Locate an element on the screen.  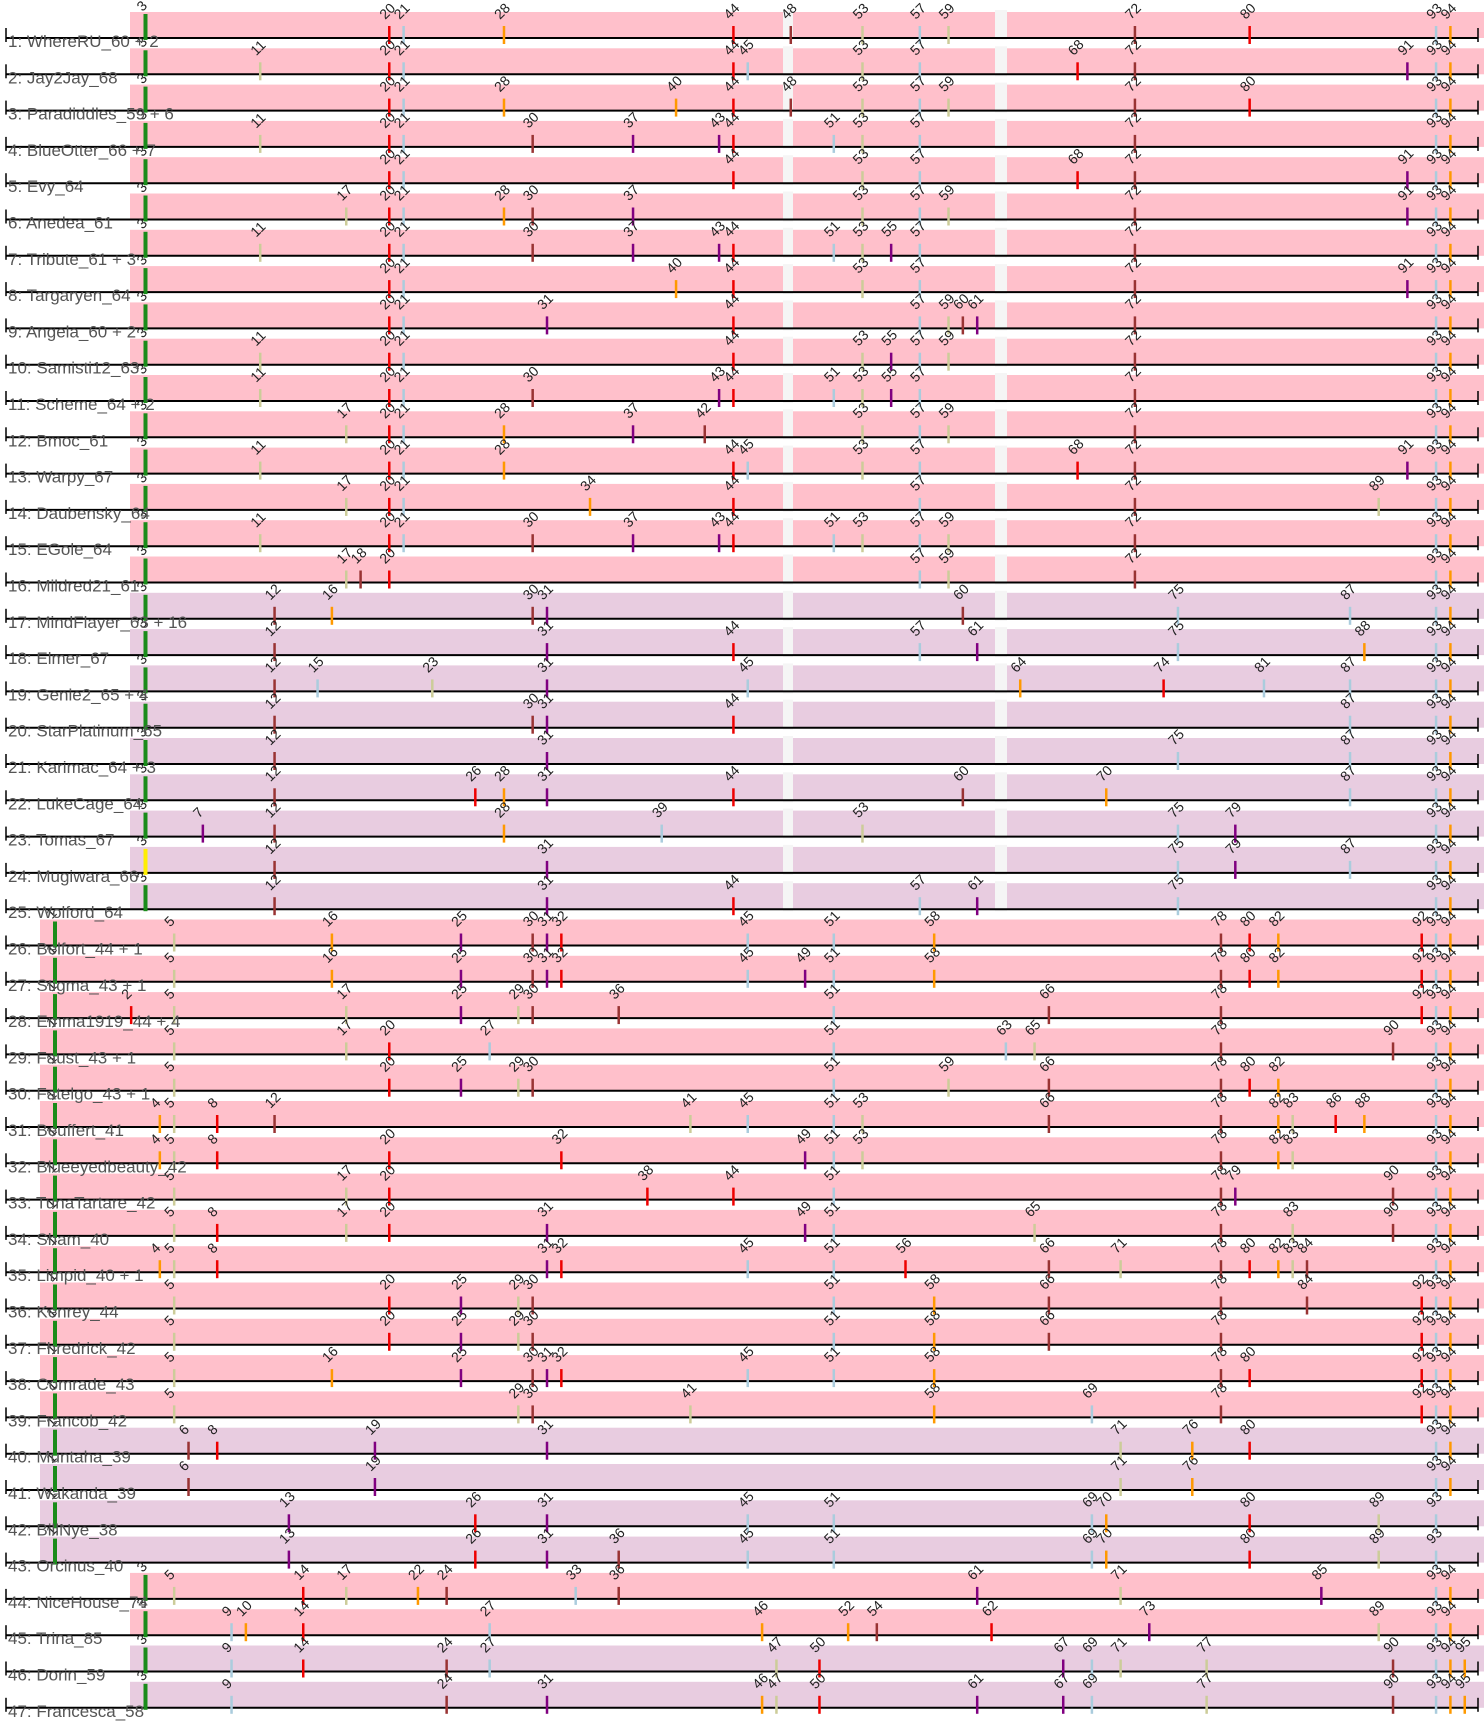
row-label: 25: Wolford_64 is located at coordinates (65, 912).